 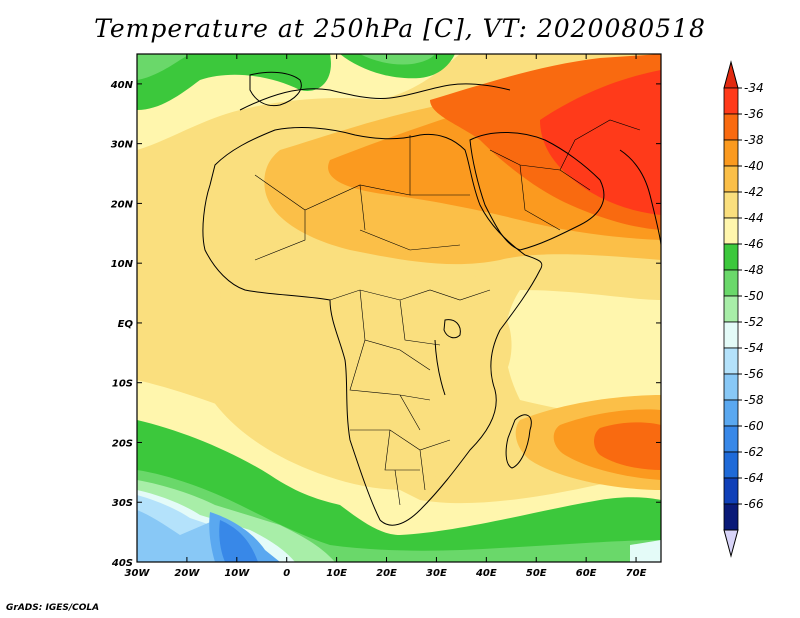 What do you see at coordinates (731, 543) in the screenshot?
I see `colorbar-bottom-arrow` at bounding box center [731, 543].